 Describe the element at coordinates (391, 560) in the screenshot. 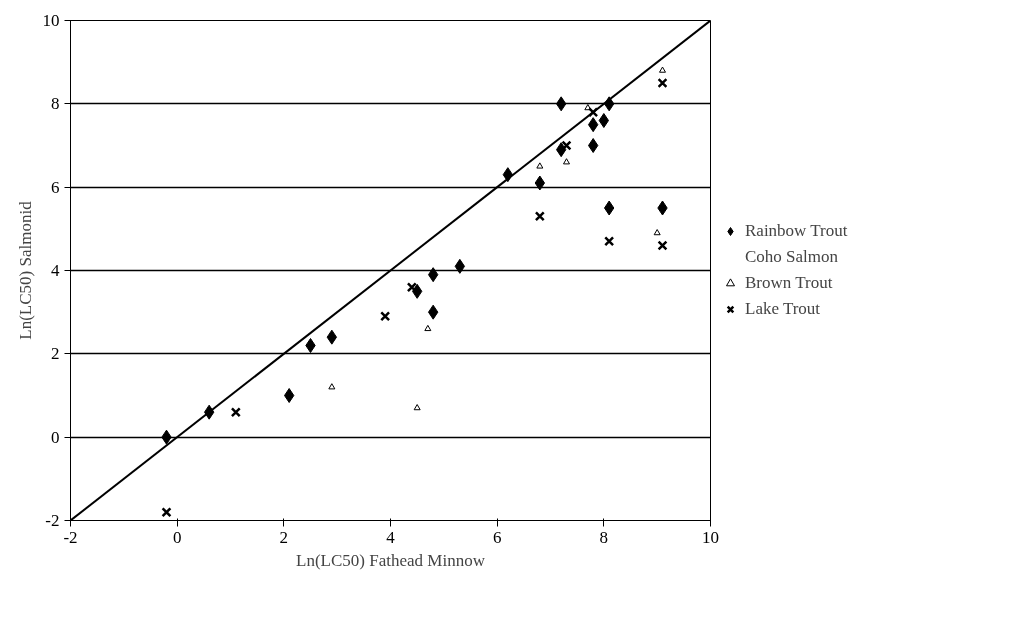

I see `x-axis-title: Ln(LC50) Fathead Minnow` at that location.